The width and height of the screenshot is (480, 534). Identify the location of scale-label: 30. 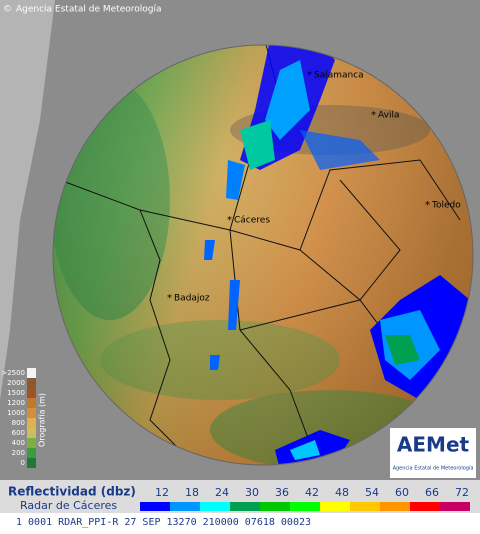
(252, 492).